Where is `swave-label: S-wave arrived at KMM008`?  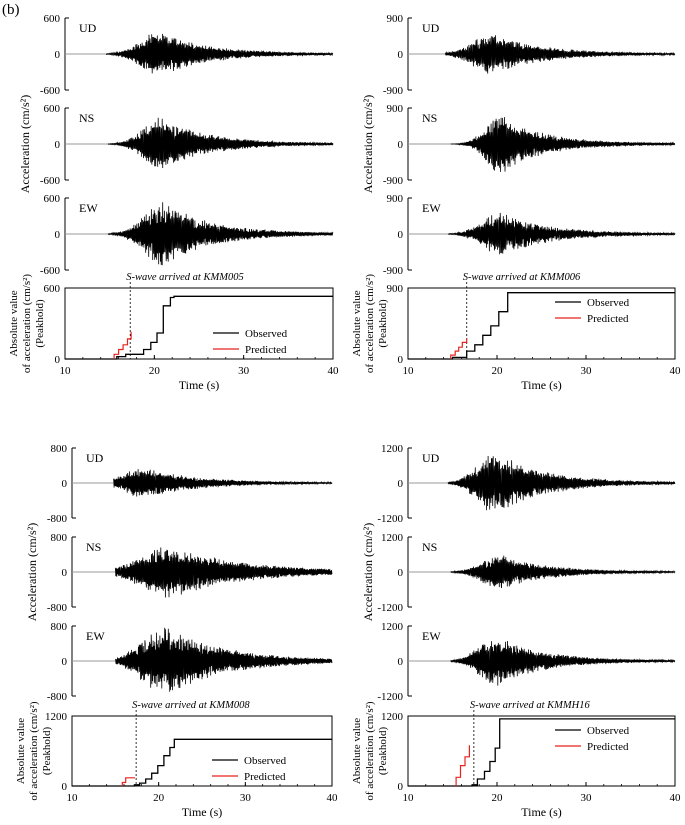 swave-label: S-wave arrived at KMM008 is located at coordinates (191, 705).